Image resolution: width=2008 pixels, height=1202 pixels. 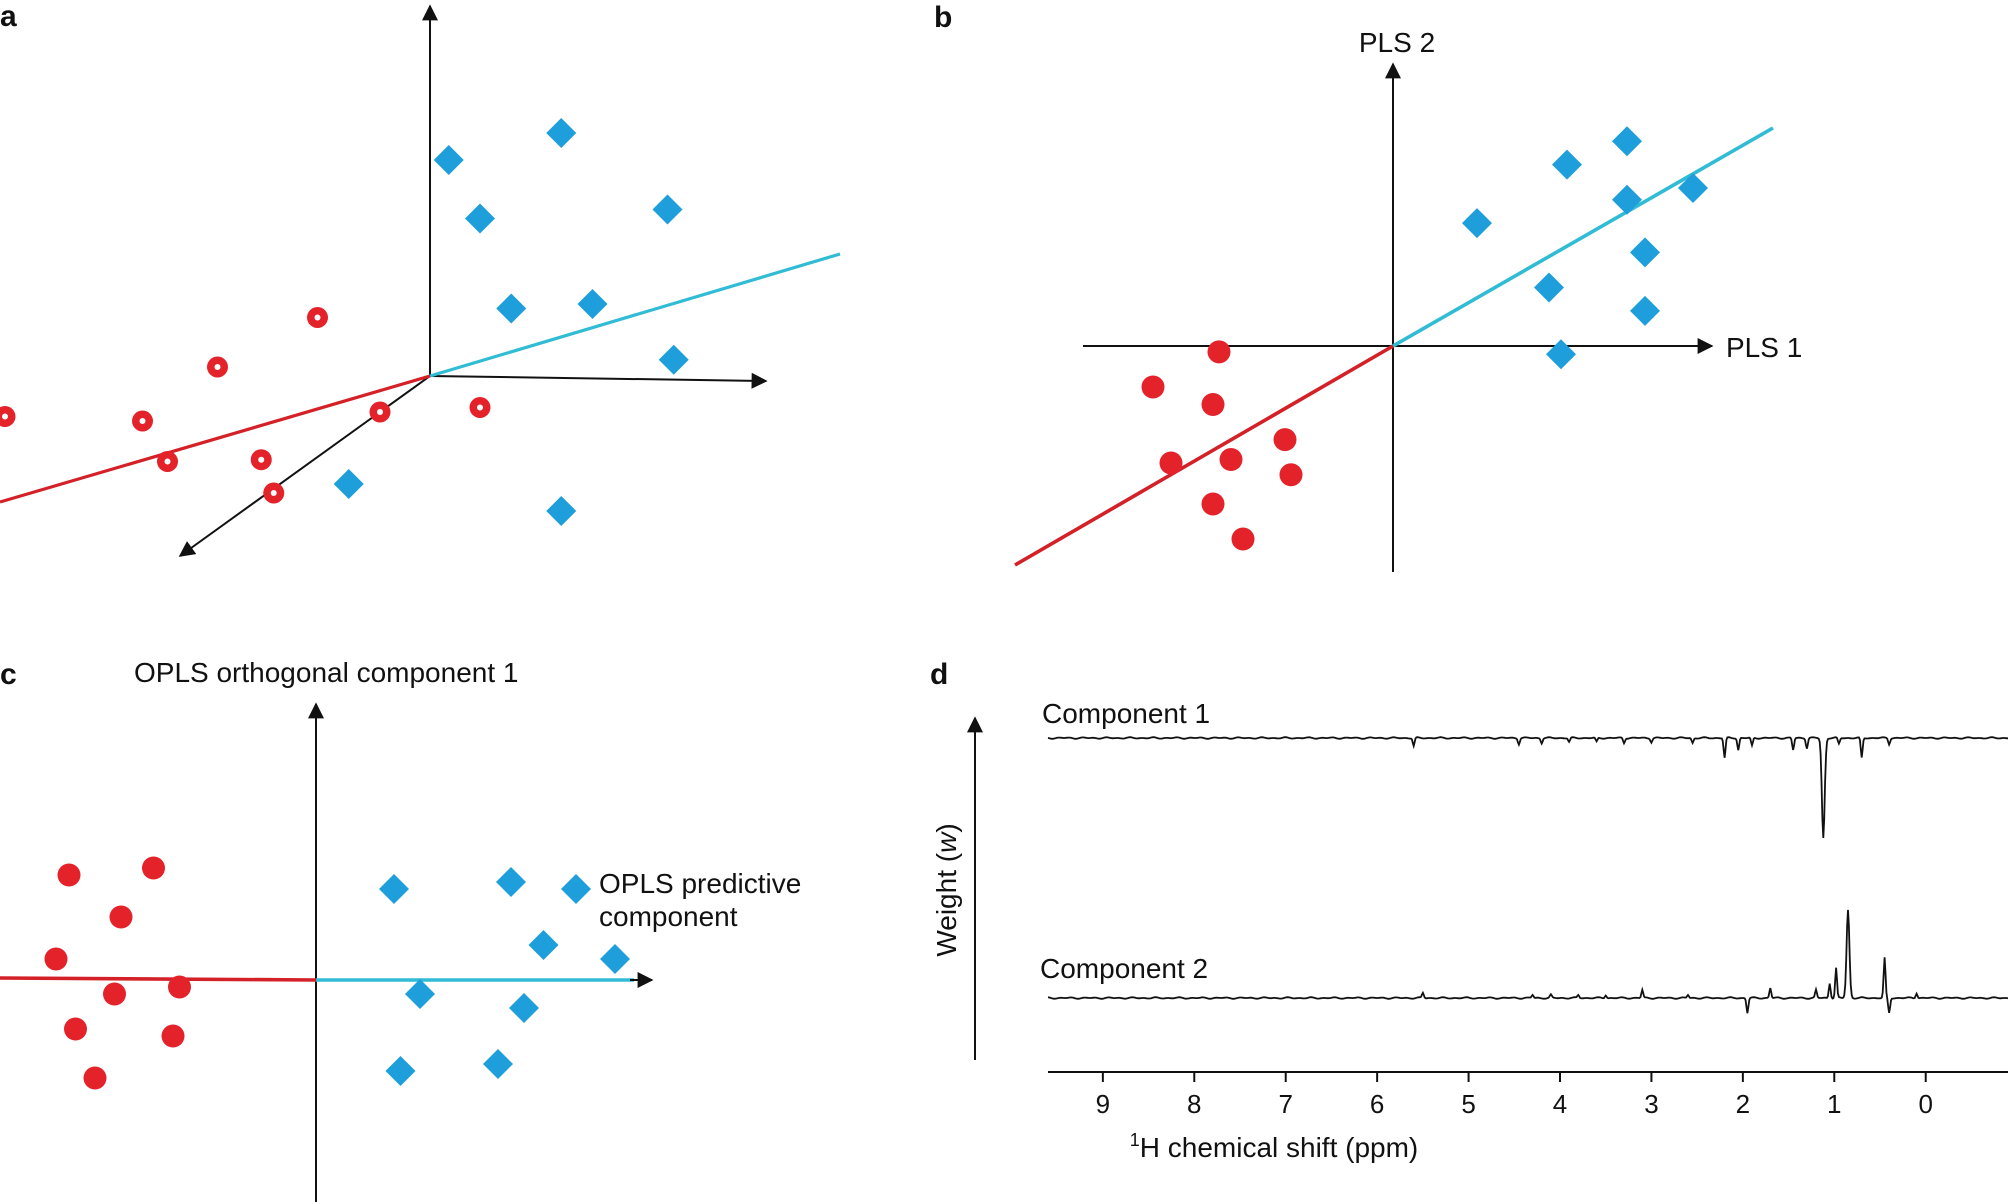 I want to click on panel-a-blue-line, so click(x=635, y=315).